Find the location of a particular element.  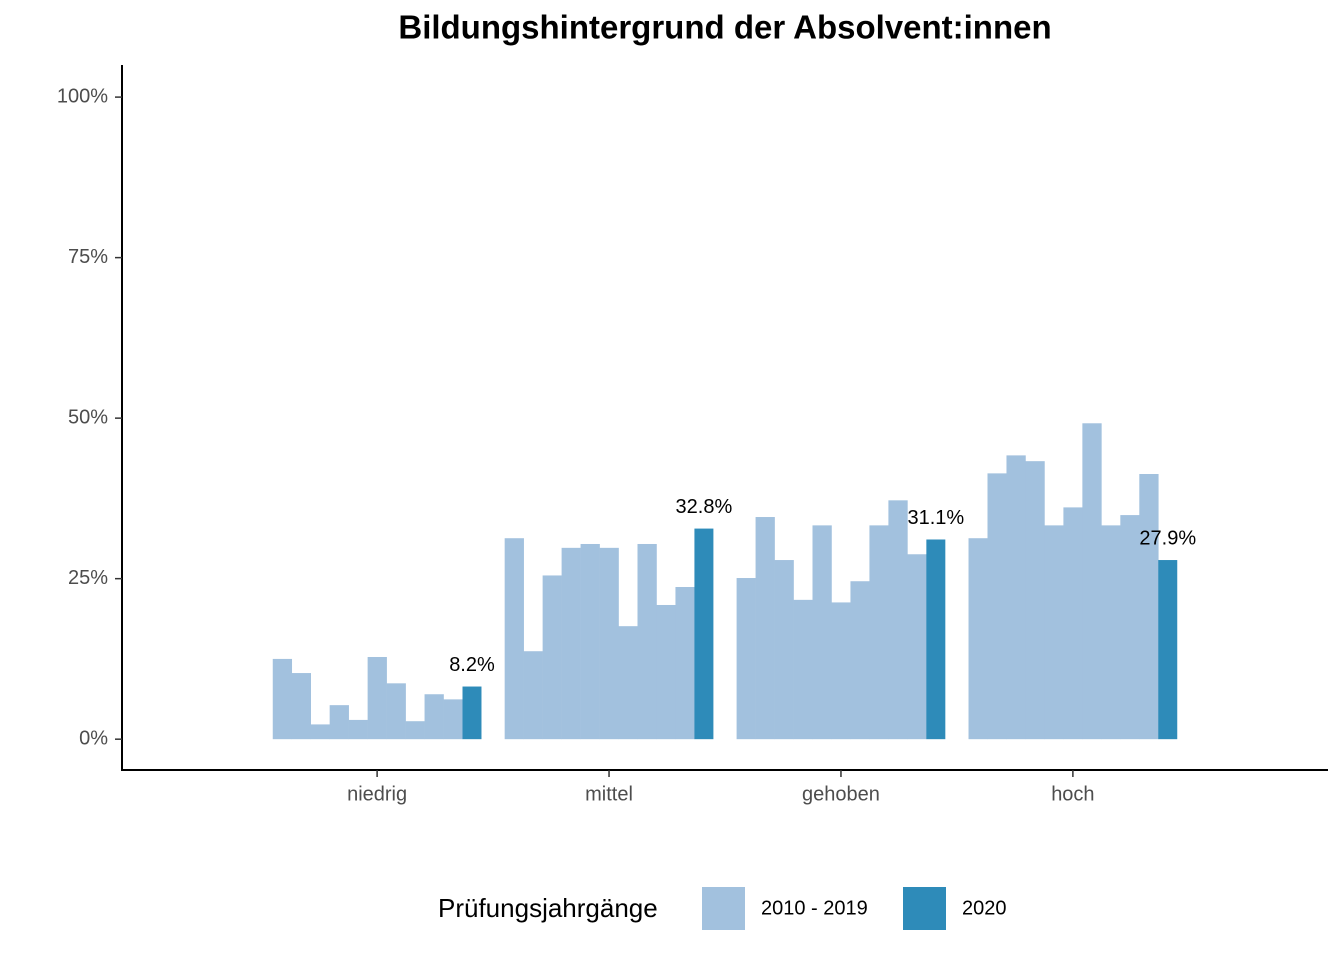

legend-title: Prüfungsjahrgänge is located at coordinates (548, 908).